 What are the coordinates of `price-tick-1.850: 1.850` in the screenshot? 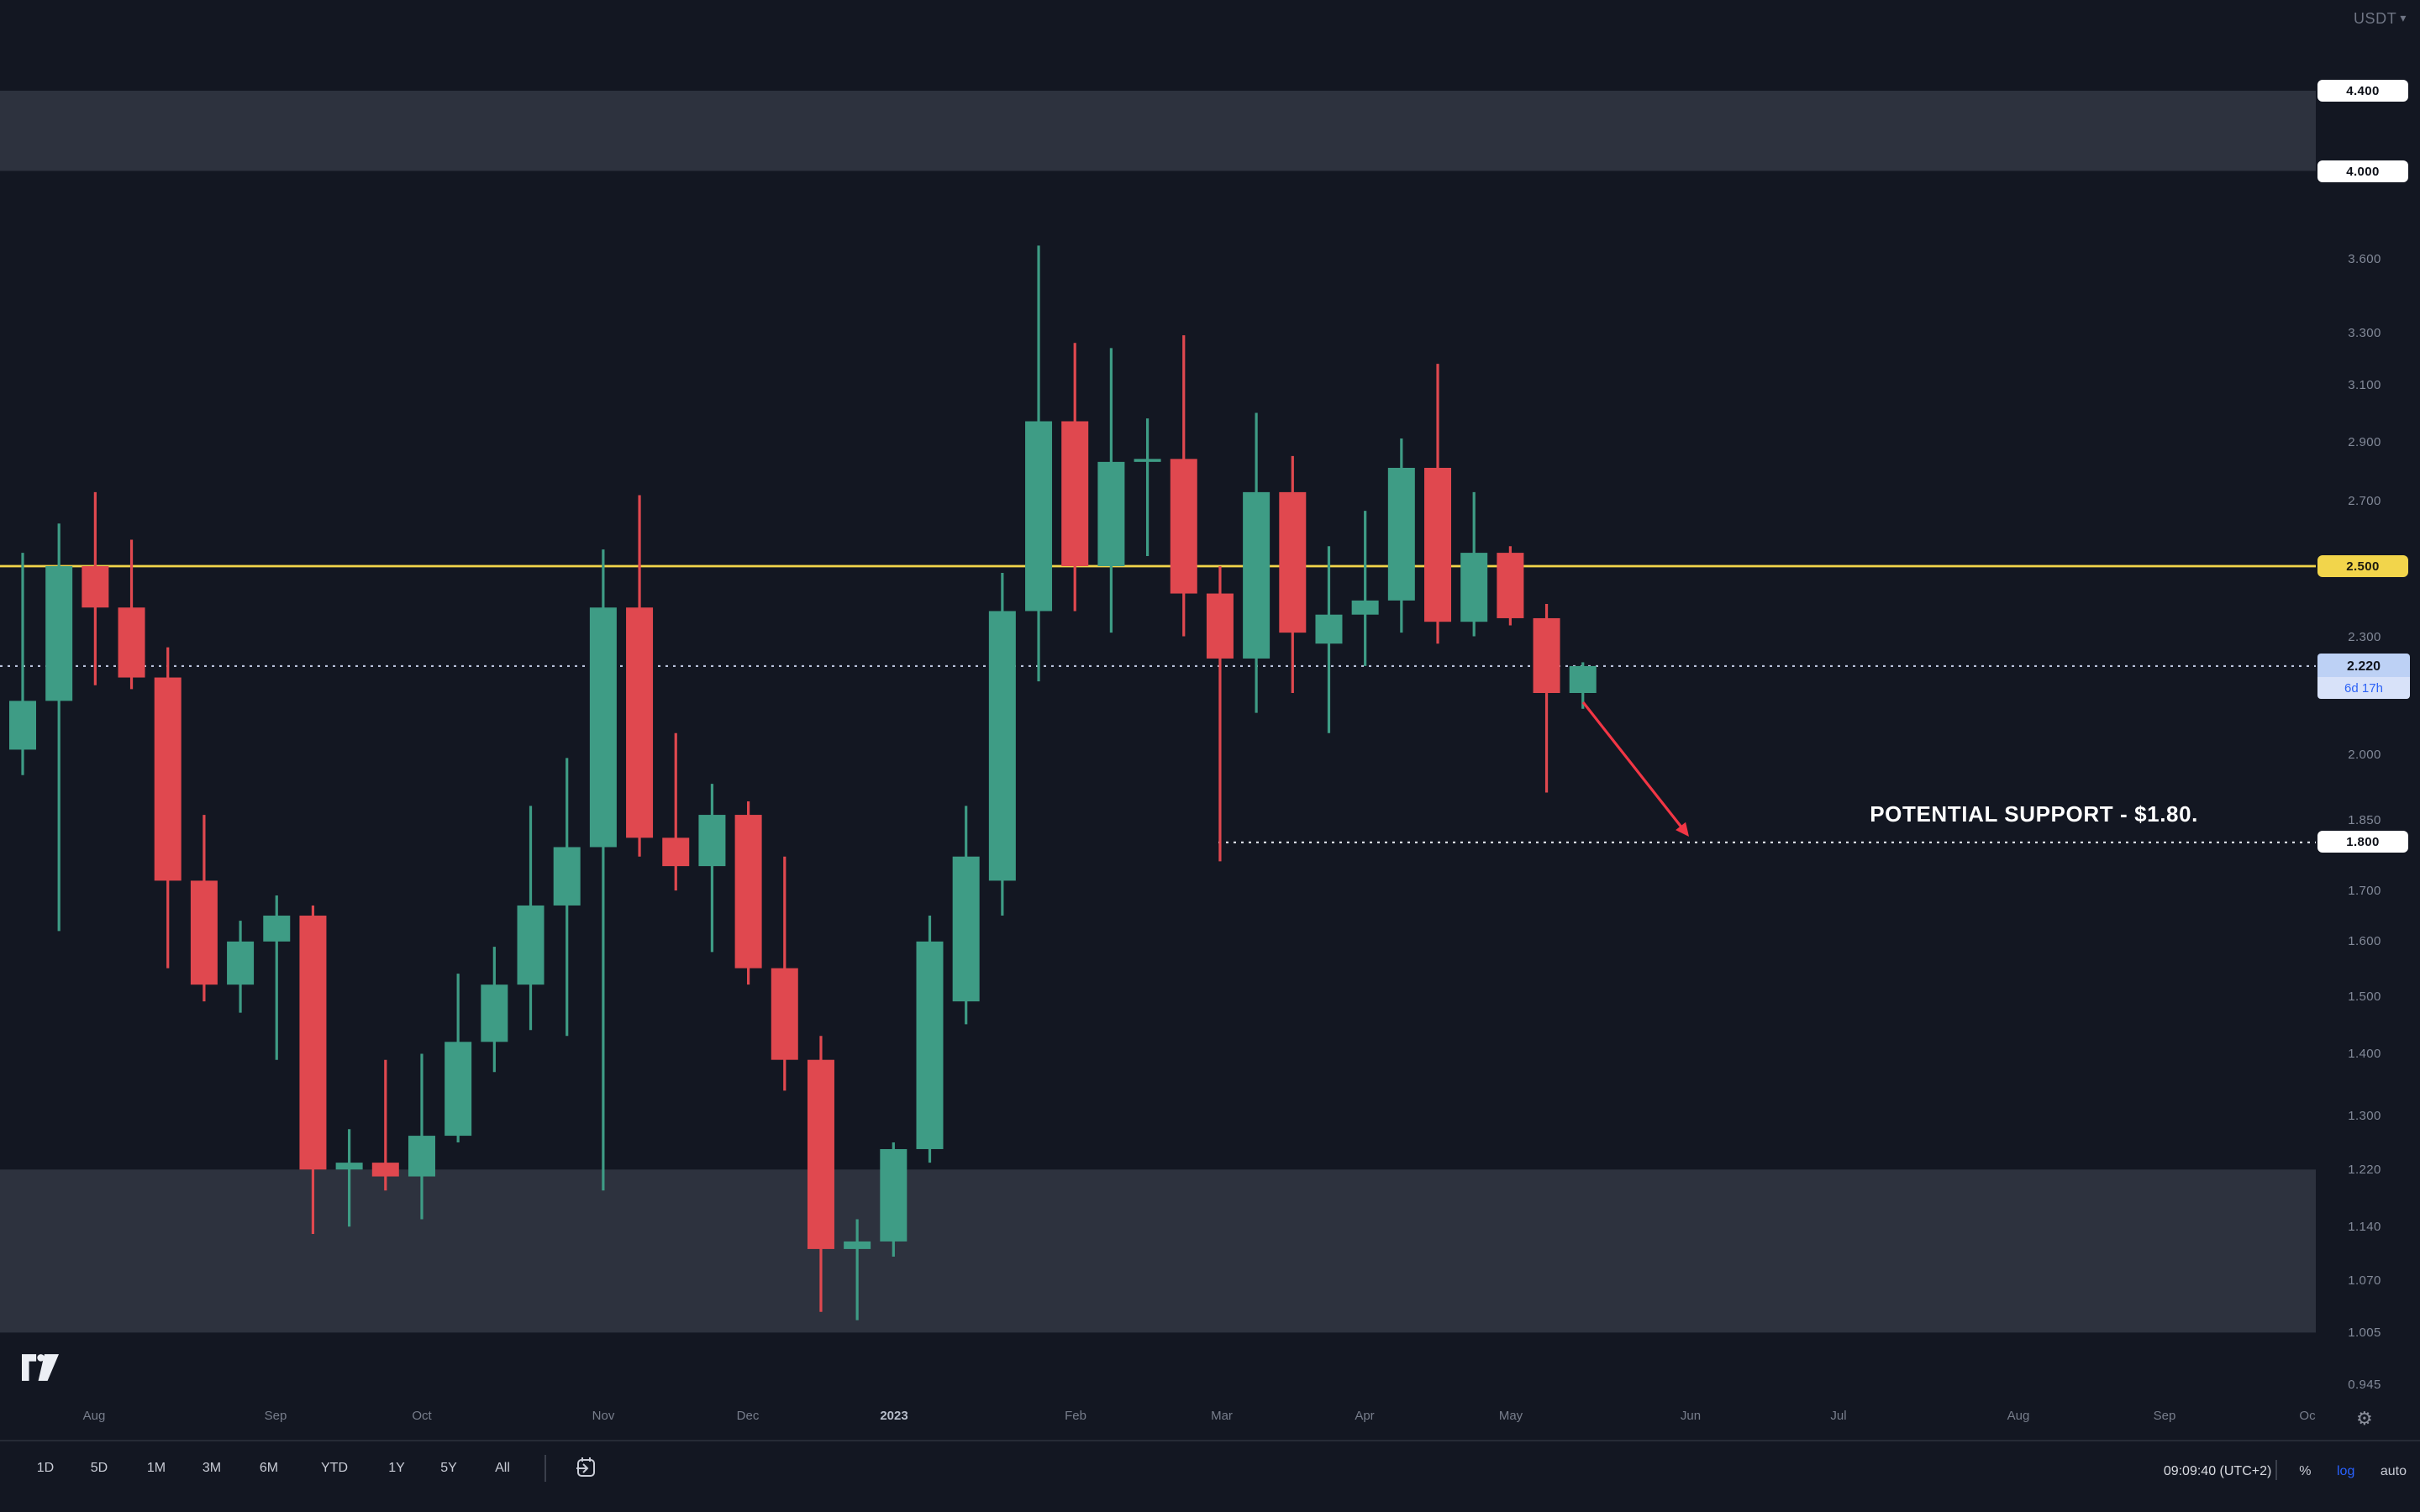 It's located at (2364, 819).